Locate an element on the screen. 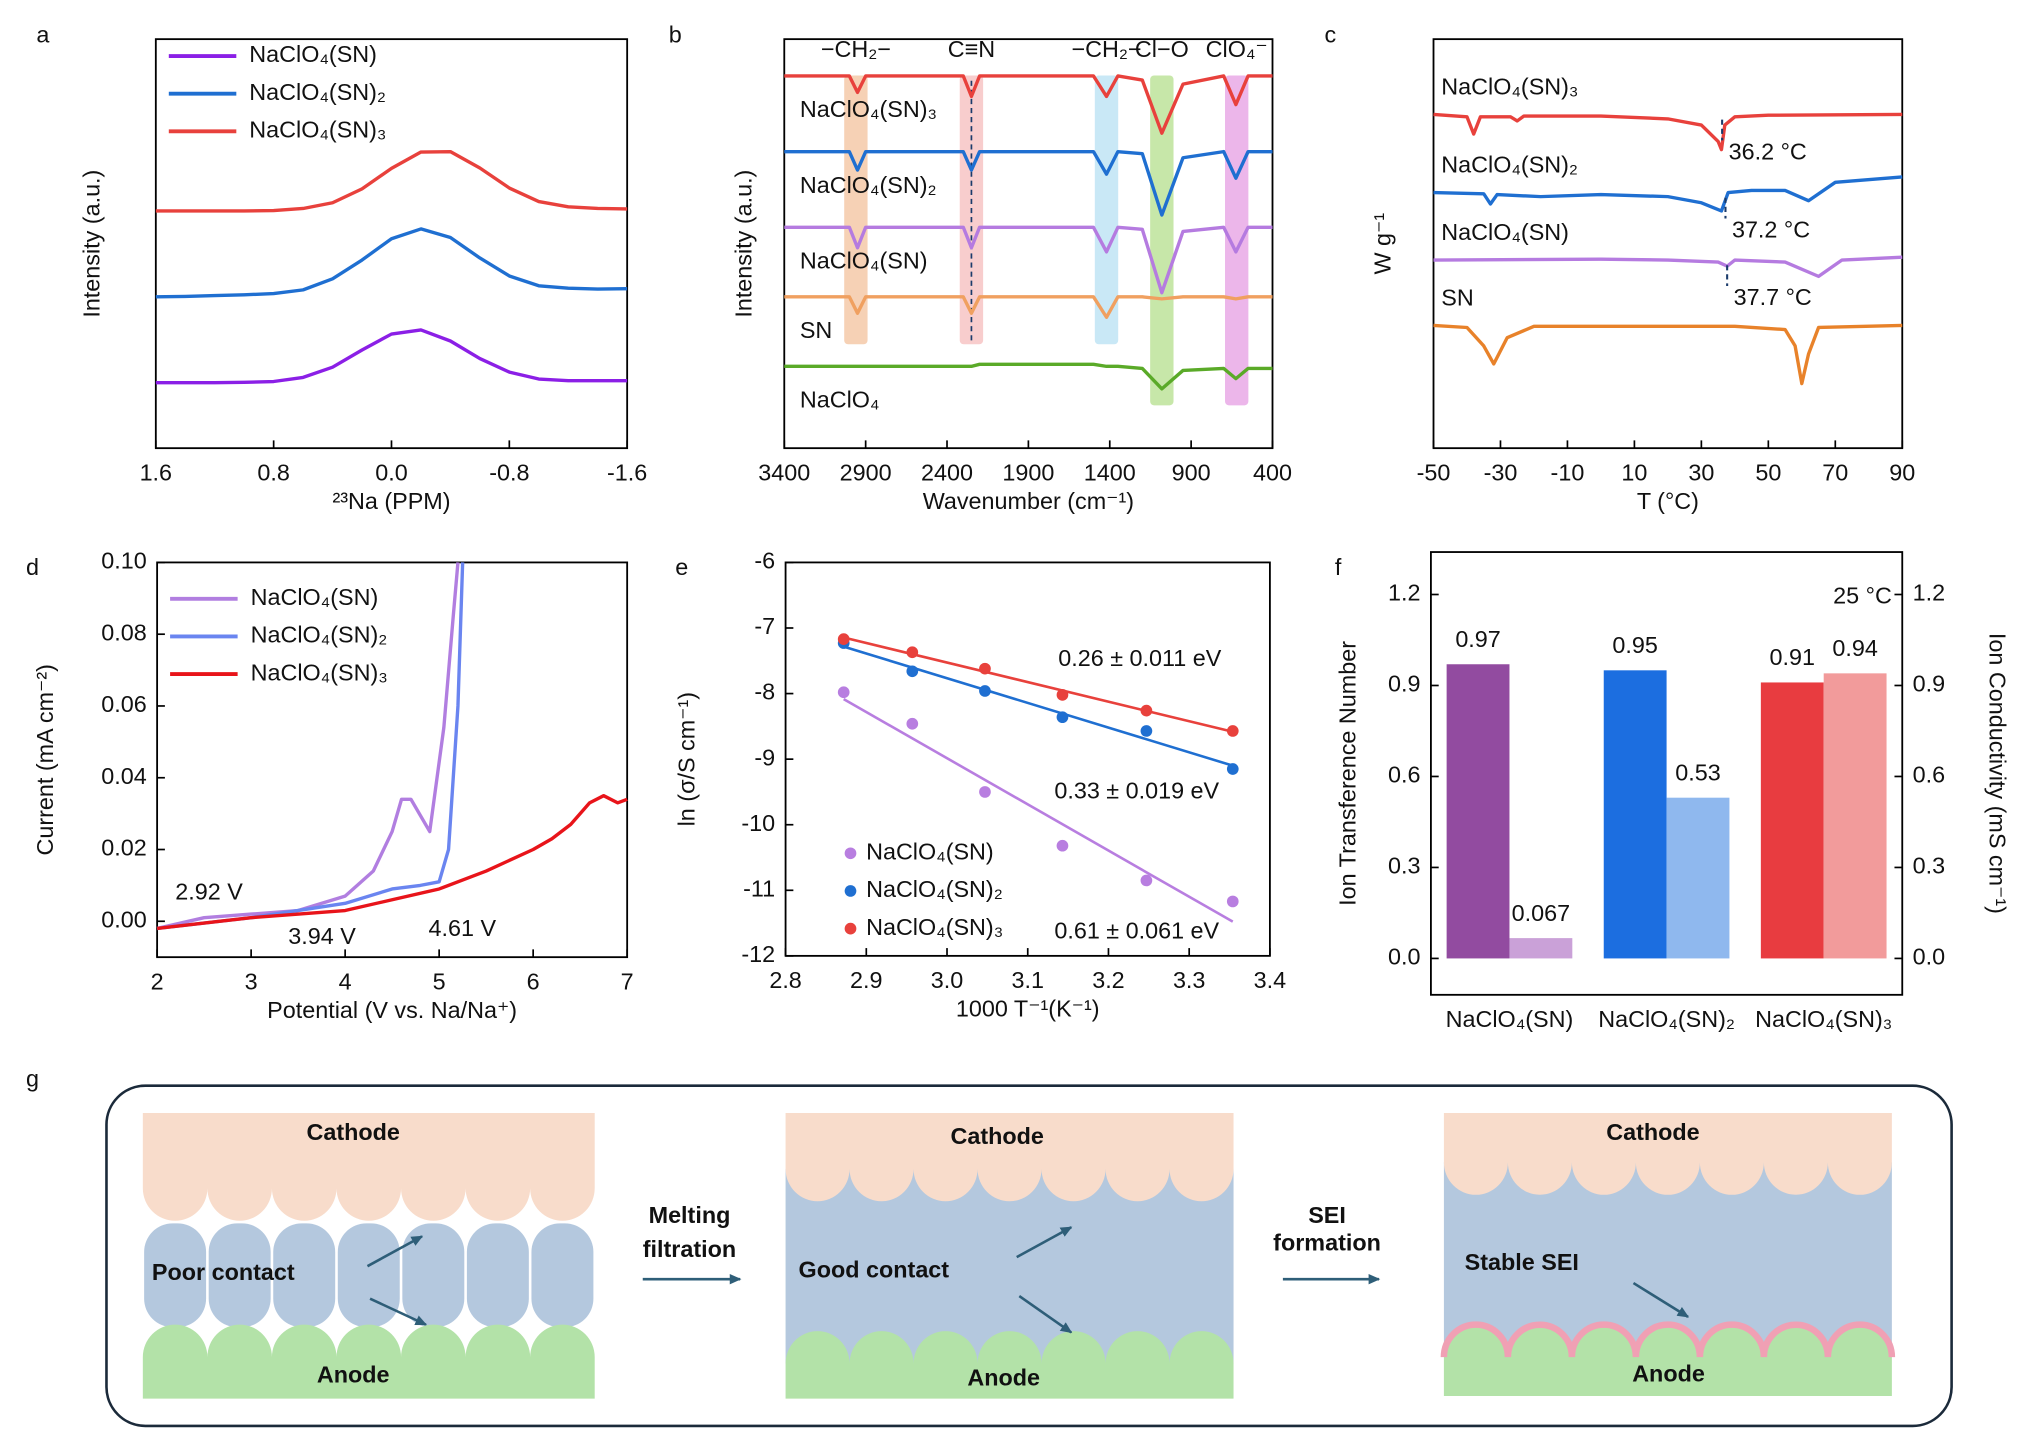  y-tick-label: 0.00 is located at coordinates (123, 919).